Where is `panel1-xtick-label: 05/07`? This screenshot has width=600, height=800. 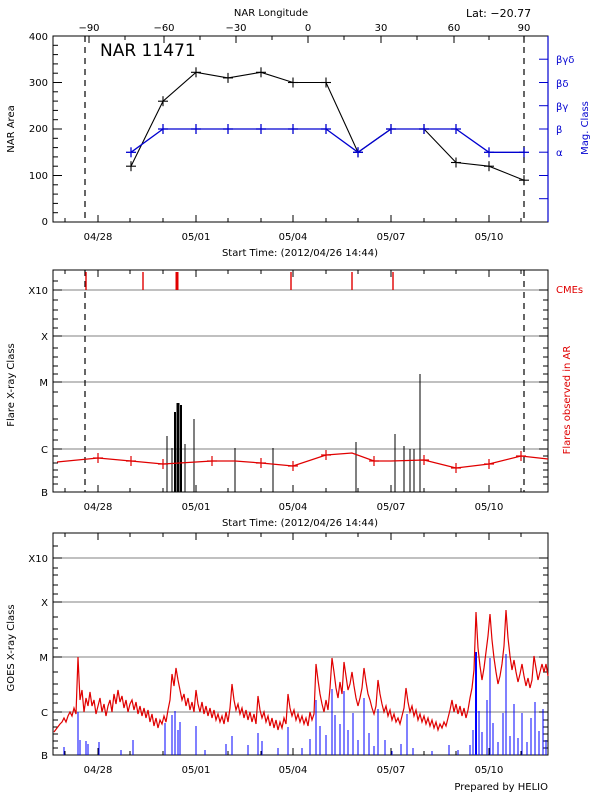 panel1-xtick-label: 05/07 is located at coordinates (391, 237).